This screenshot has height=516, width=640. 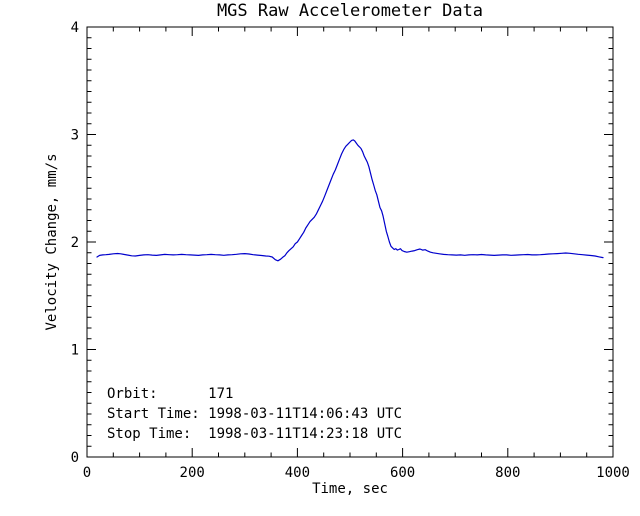 I want to click on chart-title: MGS Raw Accelerometer Data, so click(x=350, y=11).